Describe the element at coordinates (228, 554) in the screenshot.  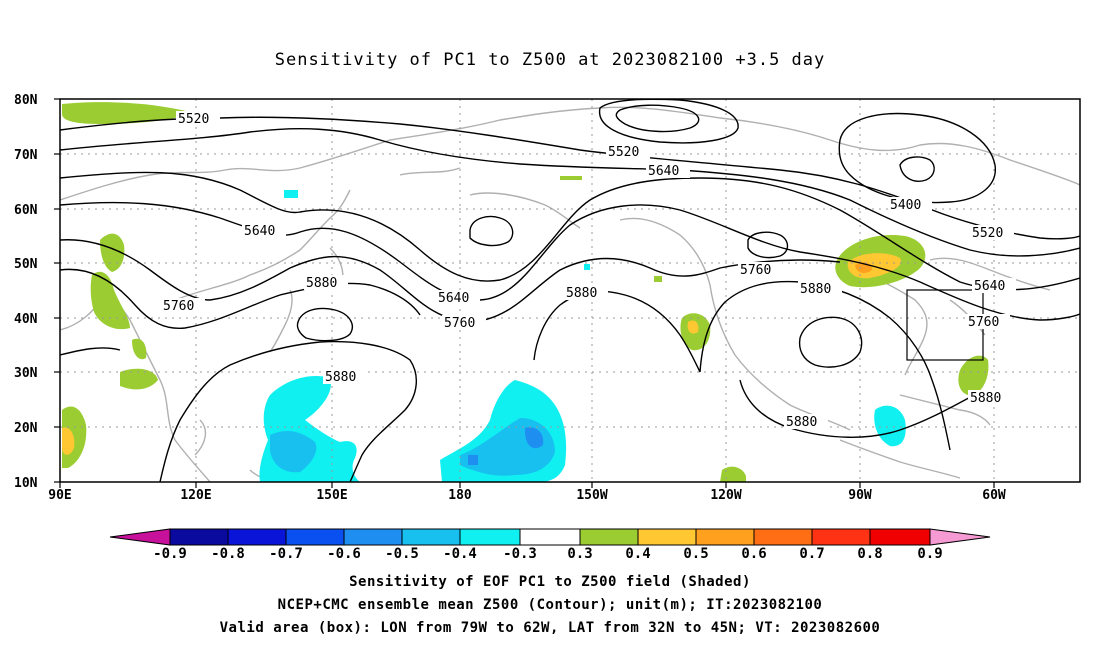
I see `colorbar-tick: -0.8` at that location.